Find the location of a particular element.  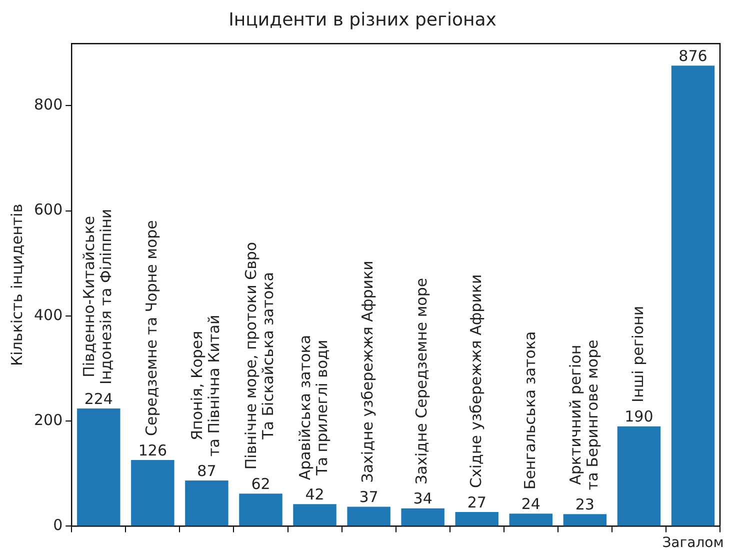

annotation: Інші регіони is located at coordinates (637, 354).